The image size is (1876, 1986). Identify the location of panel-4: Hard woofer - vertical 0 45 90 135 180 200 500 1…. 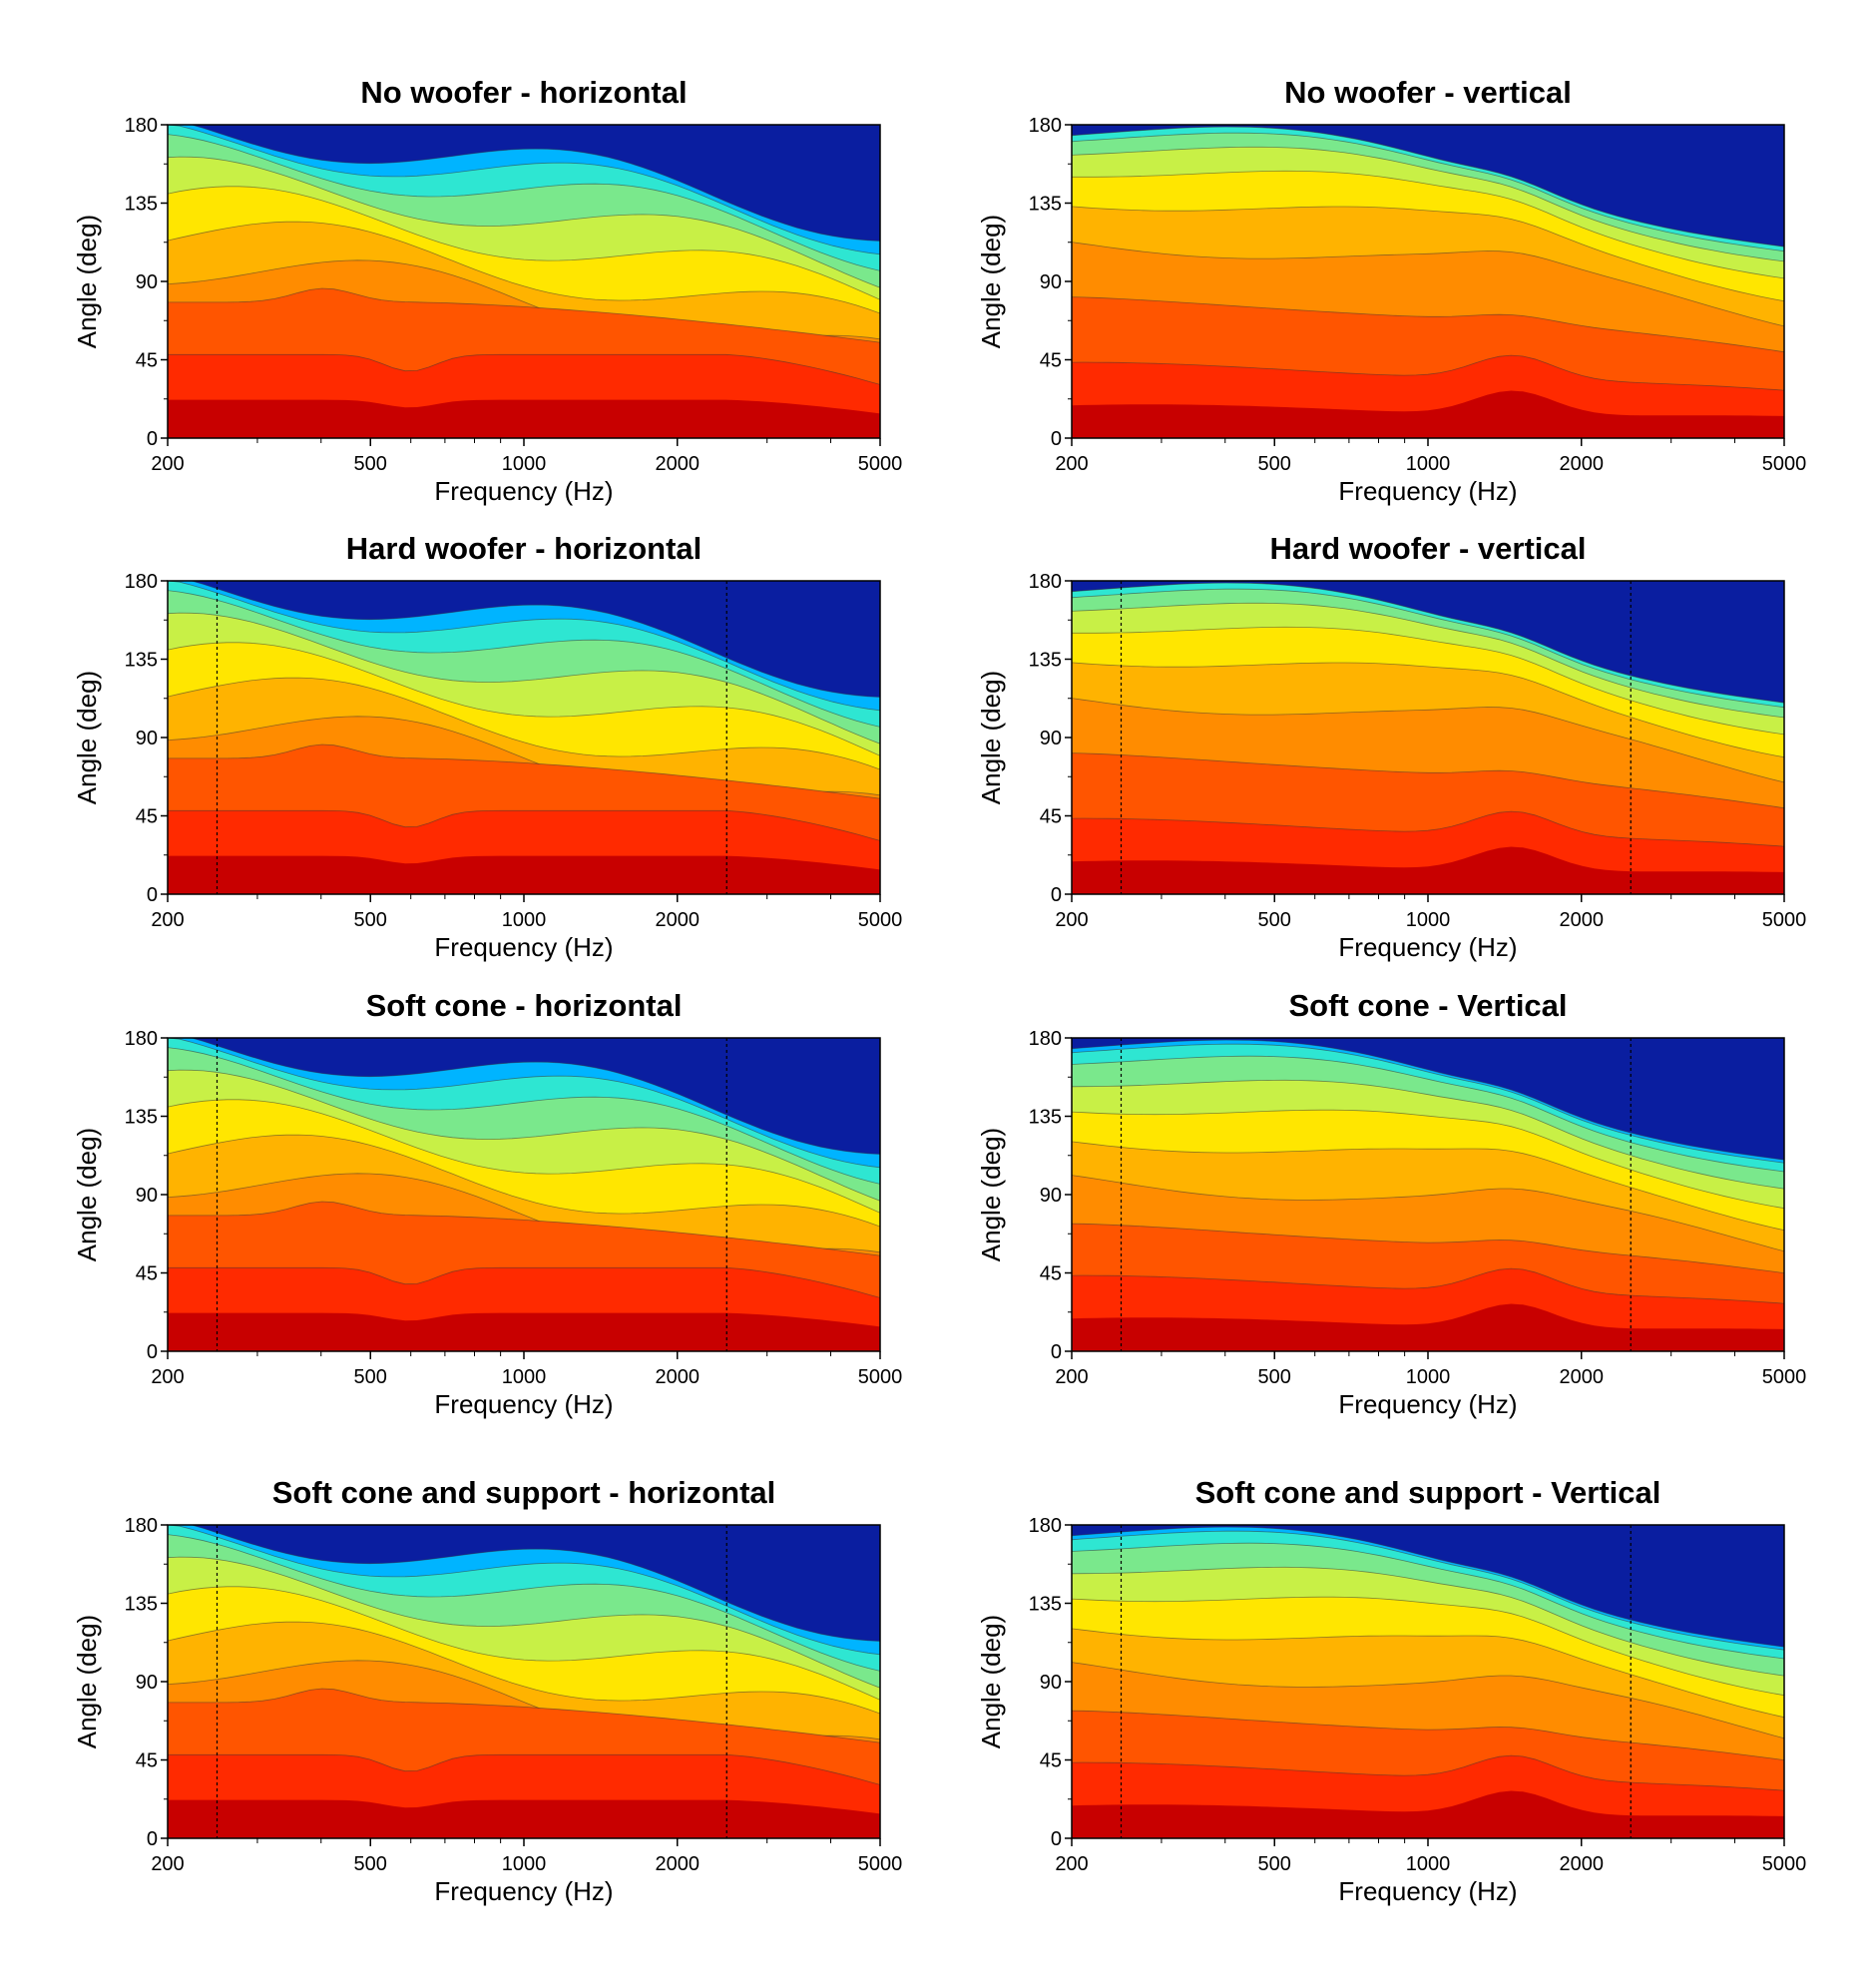
(1391, 746).